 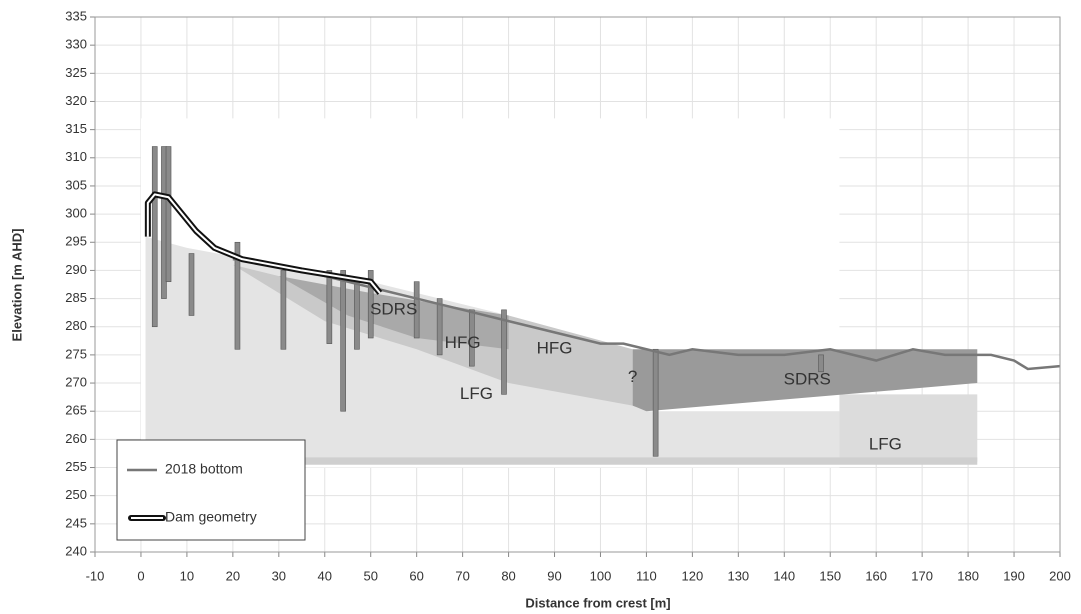 What do you see at coordinates (76, 466) in the screenshot?
I see `y-tick-label: 255` at bounding box center [76, 466].